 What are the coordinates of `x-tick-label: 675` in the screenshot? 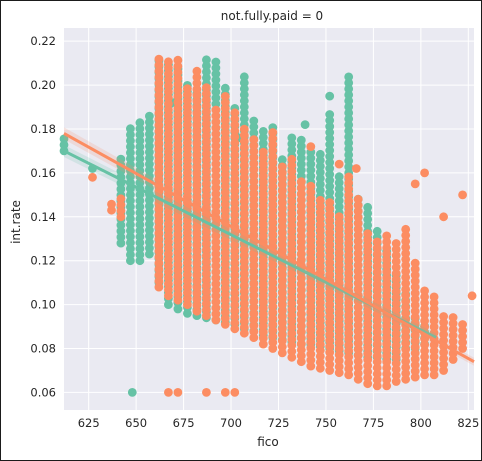 It's located at (184, 423).